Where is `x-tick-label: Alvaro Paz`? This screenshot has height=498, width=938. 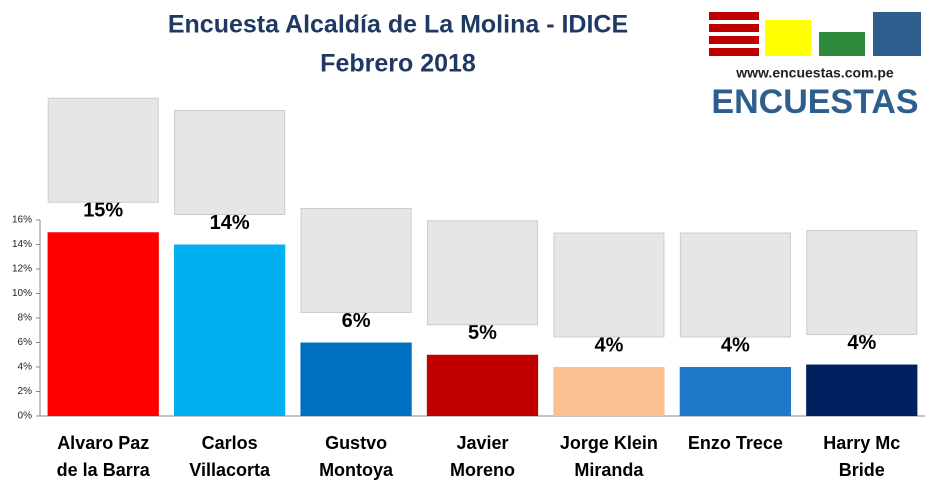 x-tick-label: Alvaro Paz is located at coordinates (103, 443).